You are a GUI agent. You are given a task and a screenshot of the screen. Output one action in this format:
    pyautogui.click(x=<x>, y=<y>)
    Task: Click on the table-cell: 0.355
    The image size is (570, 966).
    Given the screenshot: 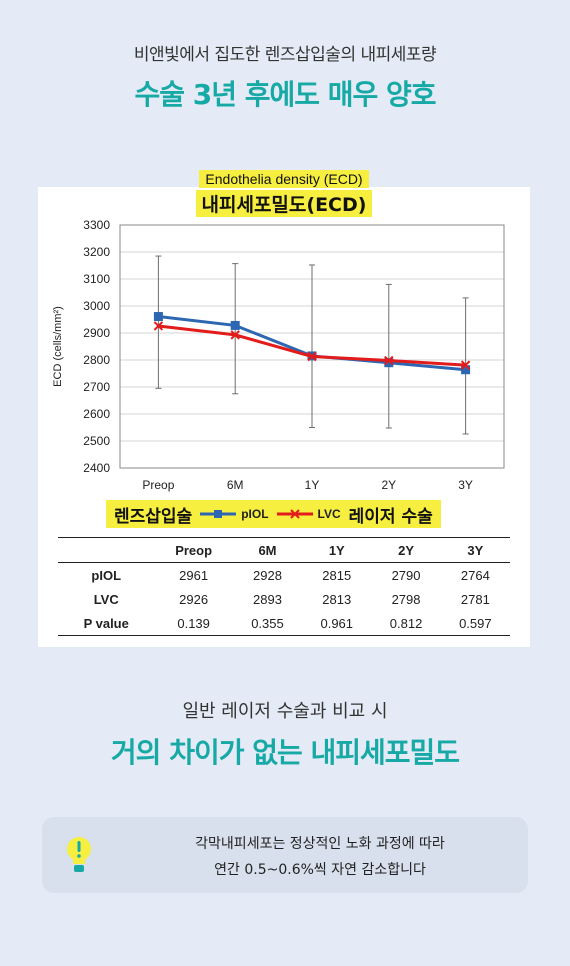 What is the action you would take?
    pyautogui.click(x=267, y=623)
    